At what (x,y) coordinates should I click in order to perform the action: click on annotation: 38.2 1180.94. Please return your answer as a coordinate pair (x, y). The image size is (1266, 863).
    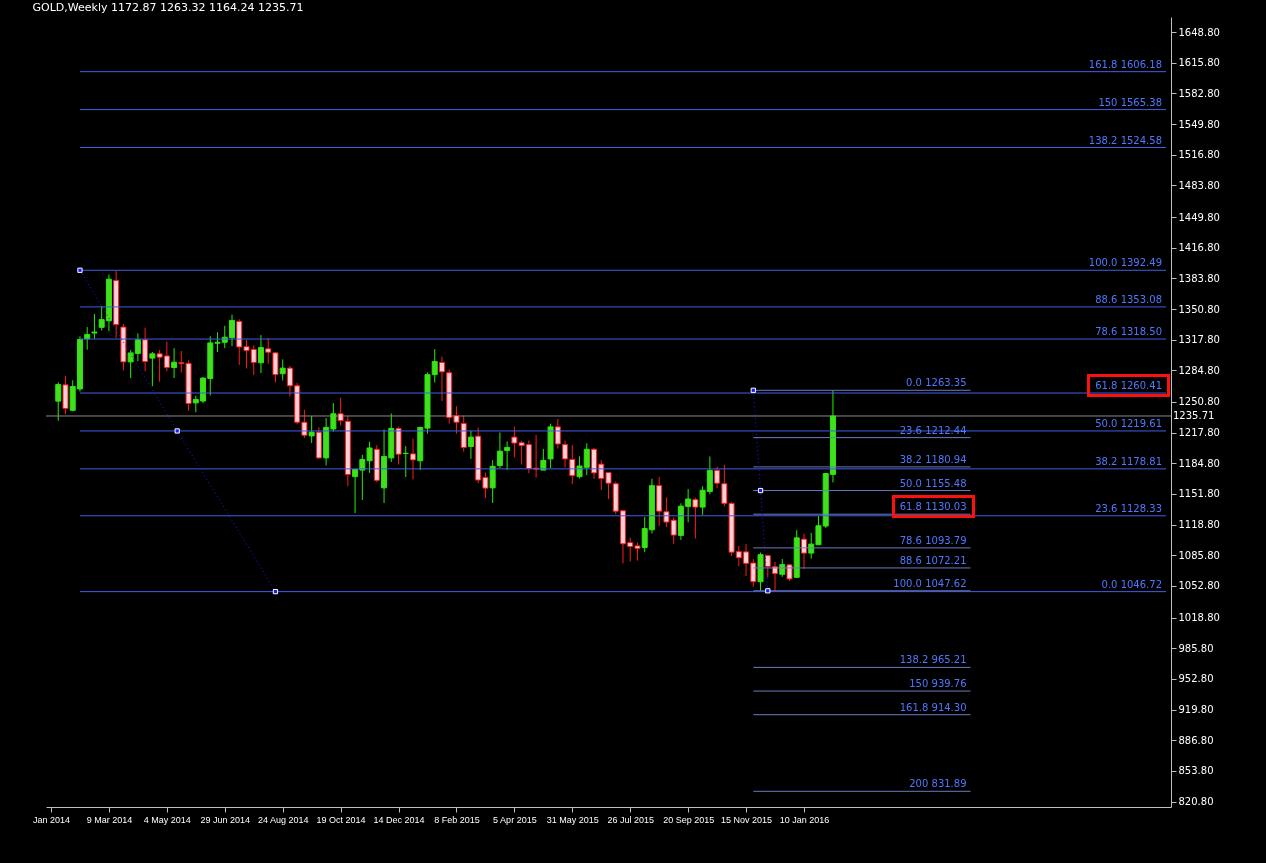
    Looking at the image, I should click on (933, 459).